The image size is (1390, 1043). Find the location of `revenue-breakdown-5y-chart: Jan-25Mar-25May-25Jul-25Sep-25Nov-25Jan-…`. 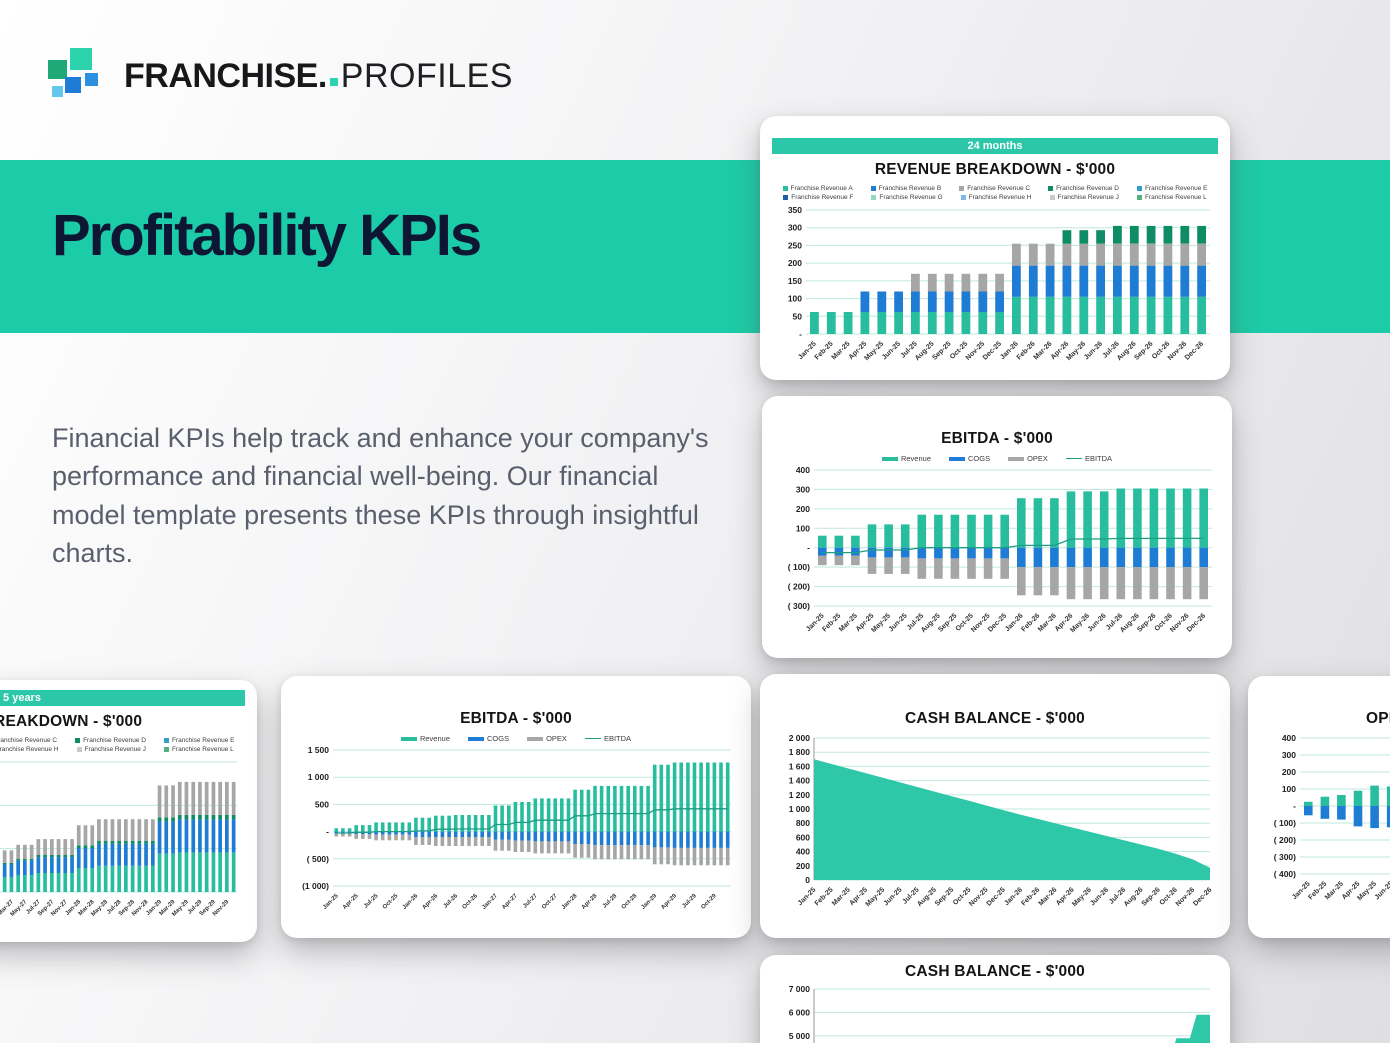

revenue-breakdown-5y-chart: Jan-25Mar-25May-25Jul-25Sep-25Nov-25Jan-… is located at coordinates (128, 844).